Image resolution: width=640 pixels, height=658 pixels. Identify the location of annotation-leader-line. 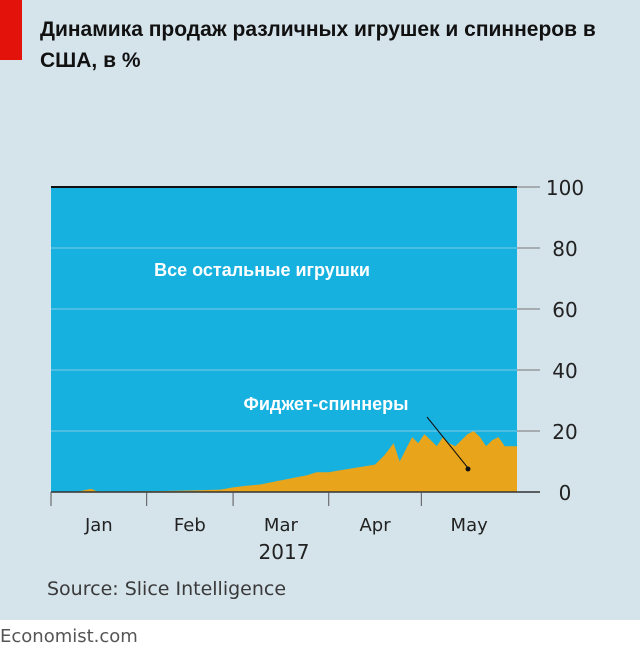
(447, 442).